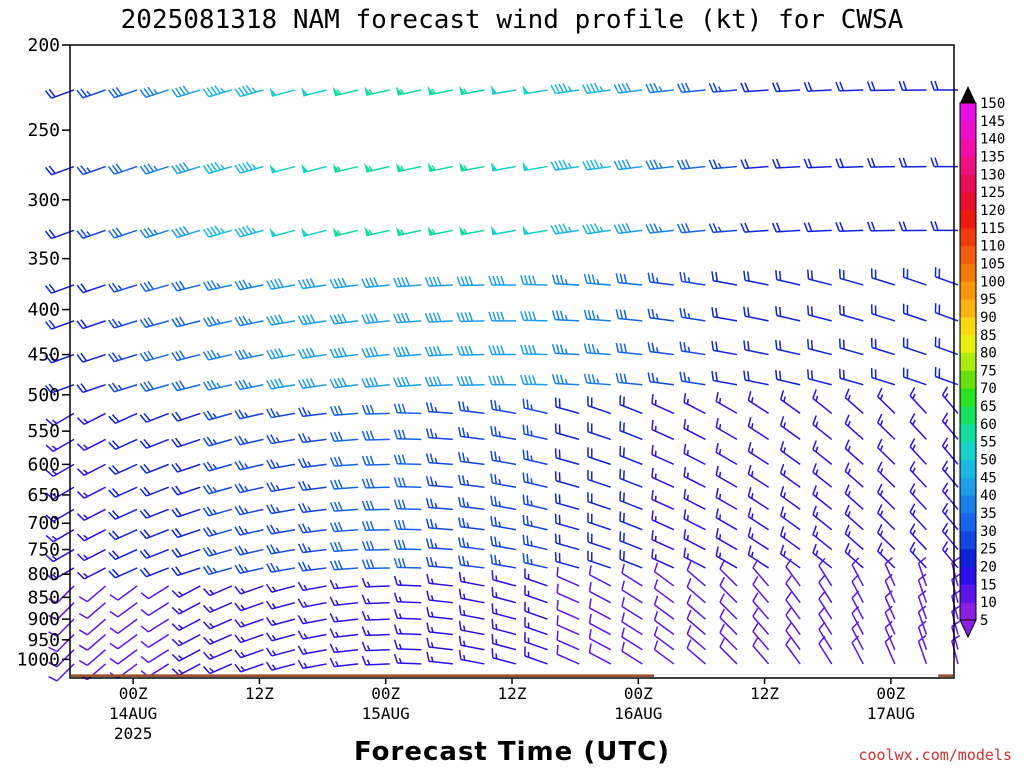 Image resolution: width=1024 pixels, height=768 pixels. Describe the element at coordinates (988, 496) in the screenshot. I see `colorbar-tick-label: 40` at that location.